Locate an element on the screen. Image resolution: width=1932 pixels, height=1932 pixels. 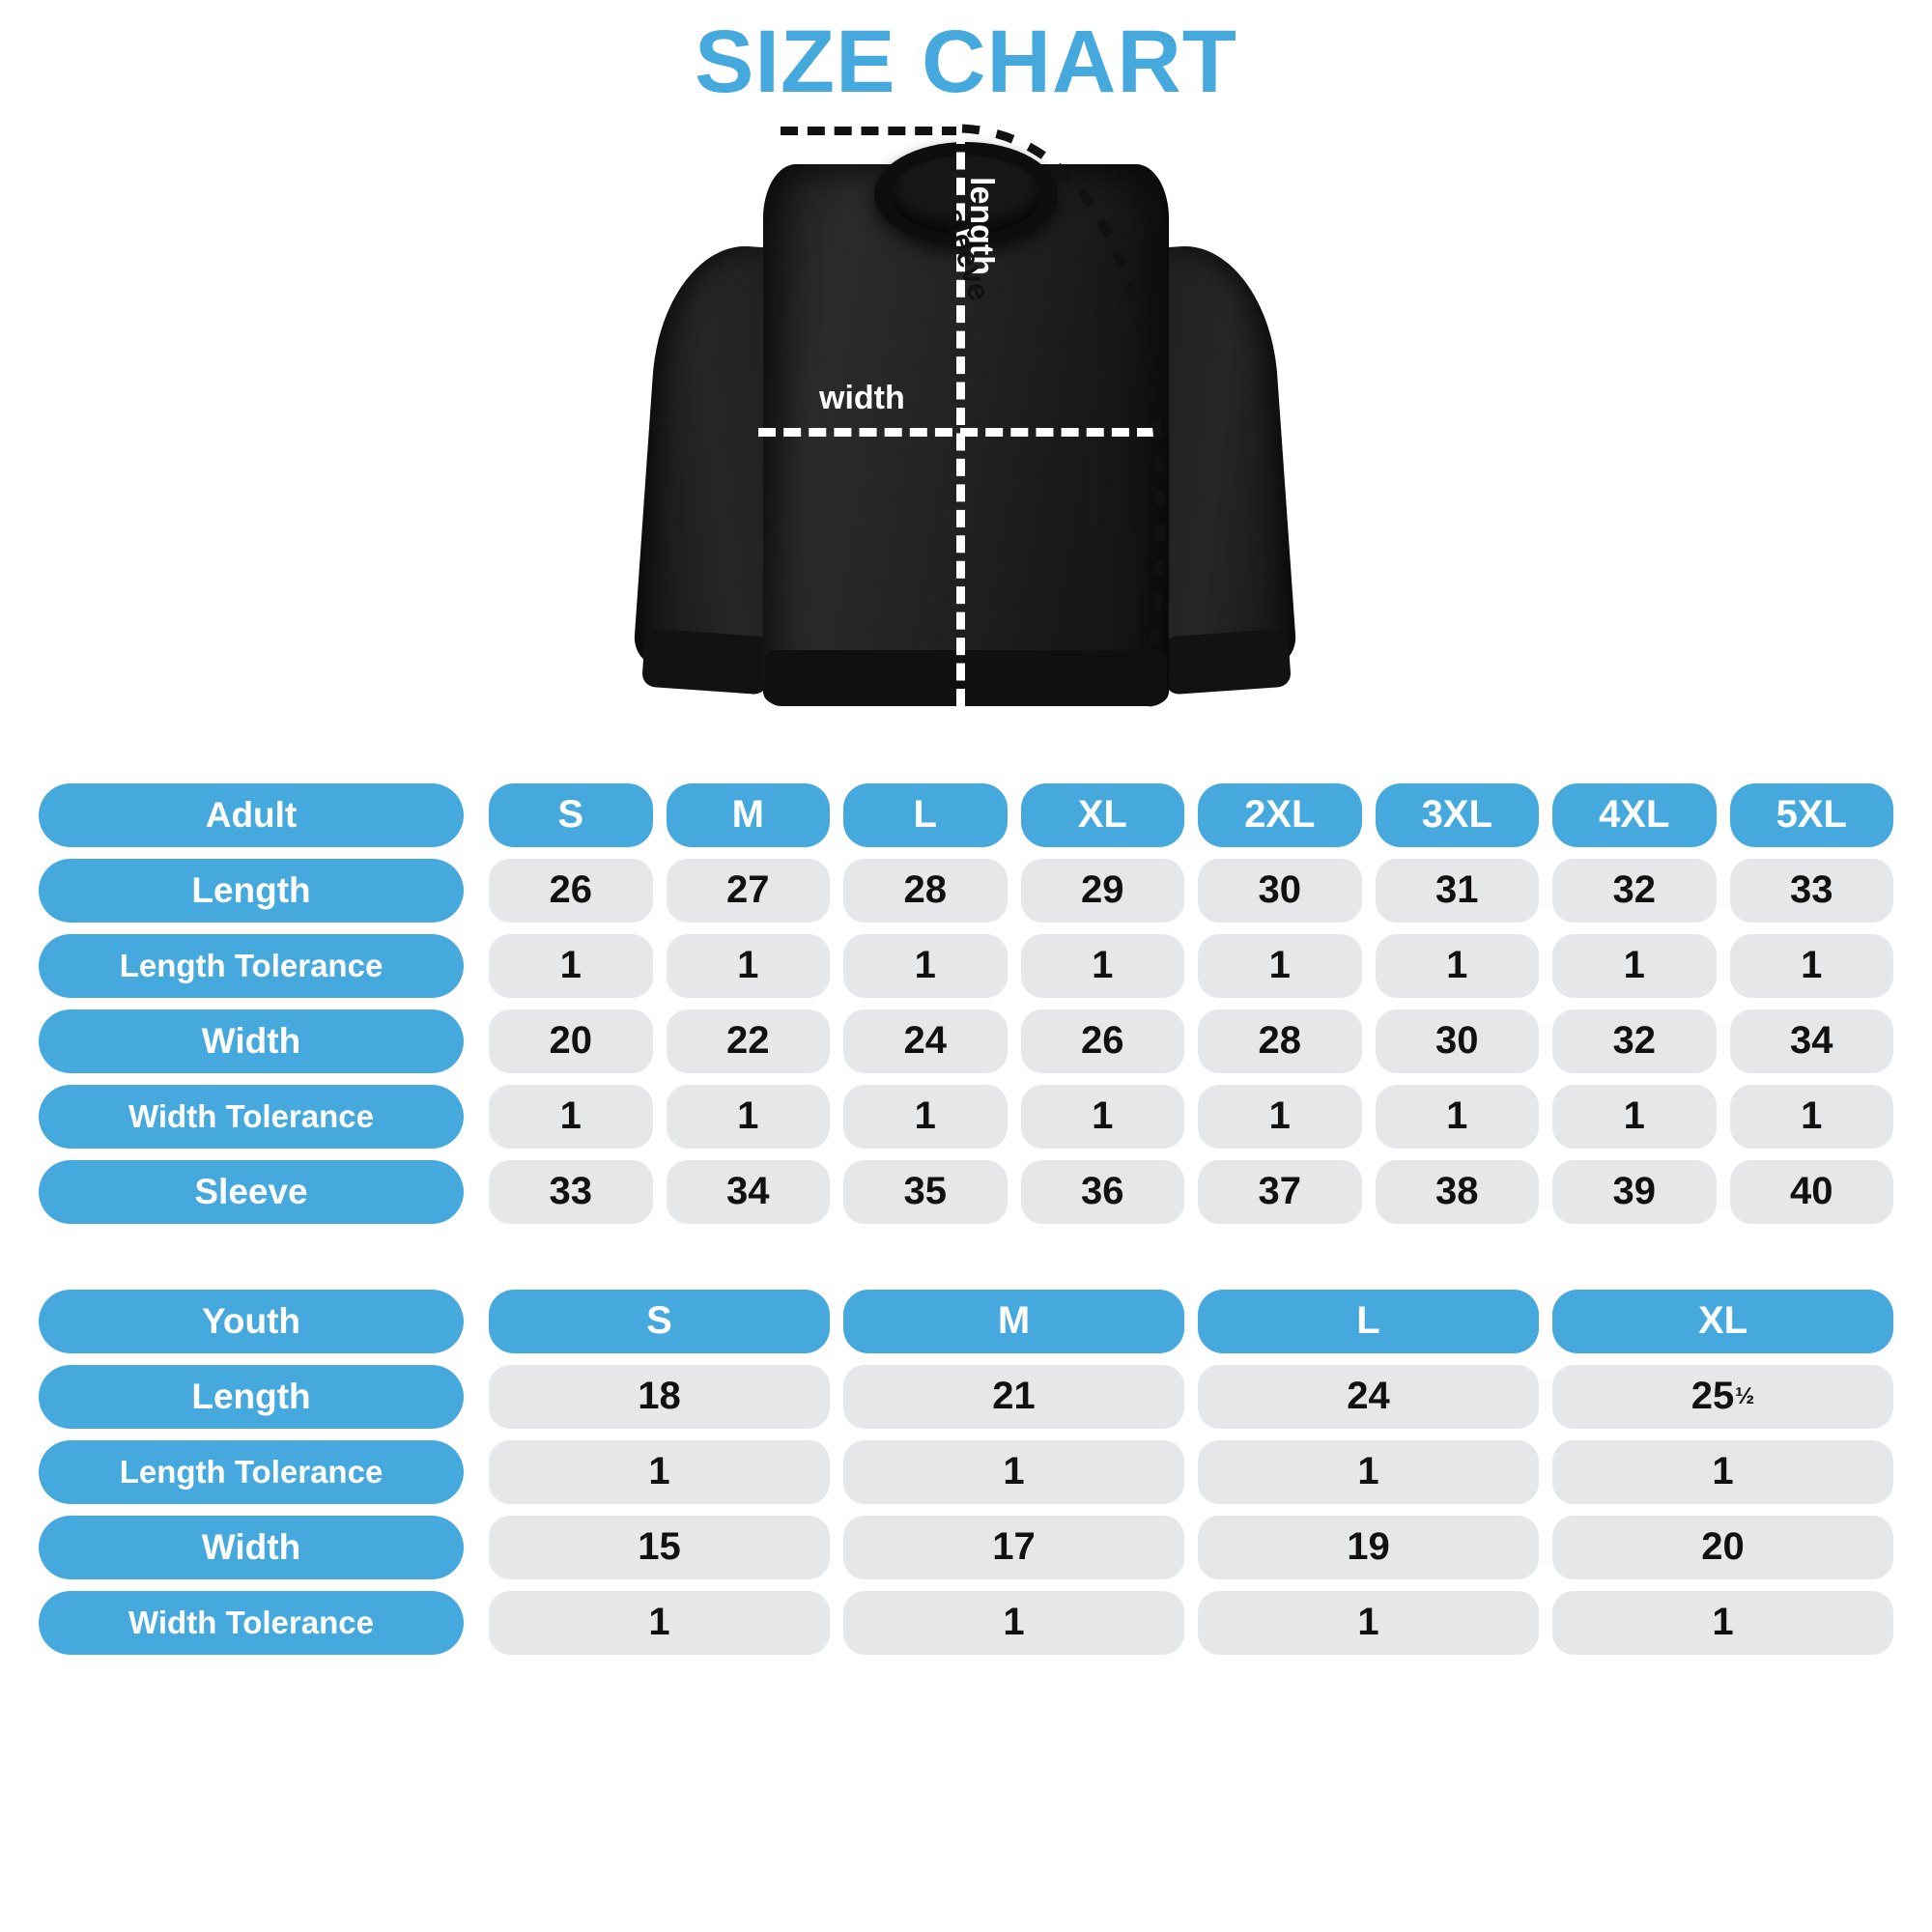
table-header-row: Youth S M L XL is located at coordinates (966, 1321).